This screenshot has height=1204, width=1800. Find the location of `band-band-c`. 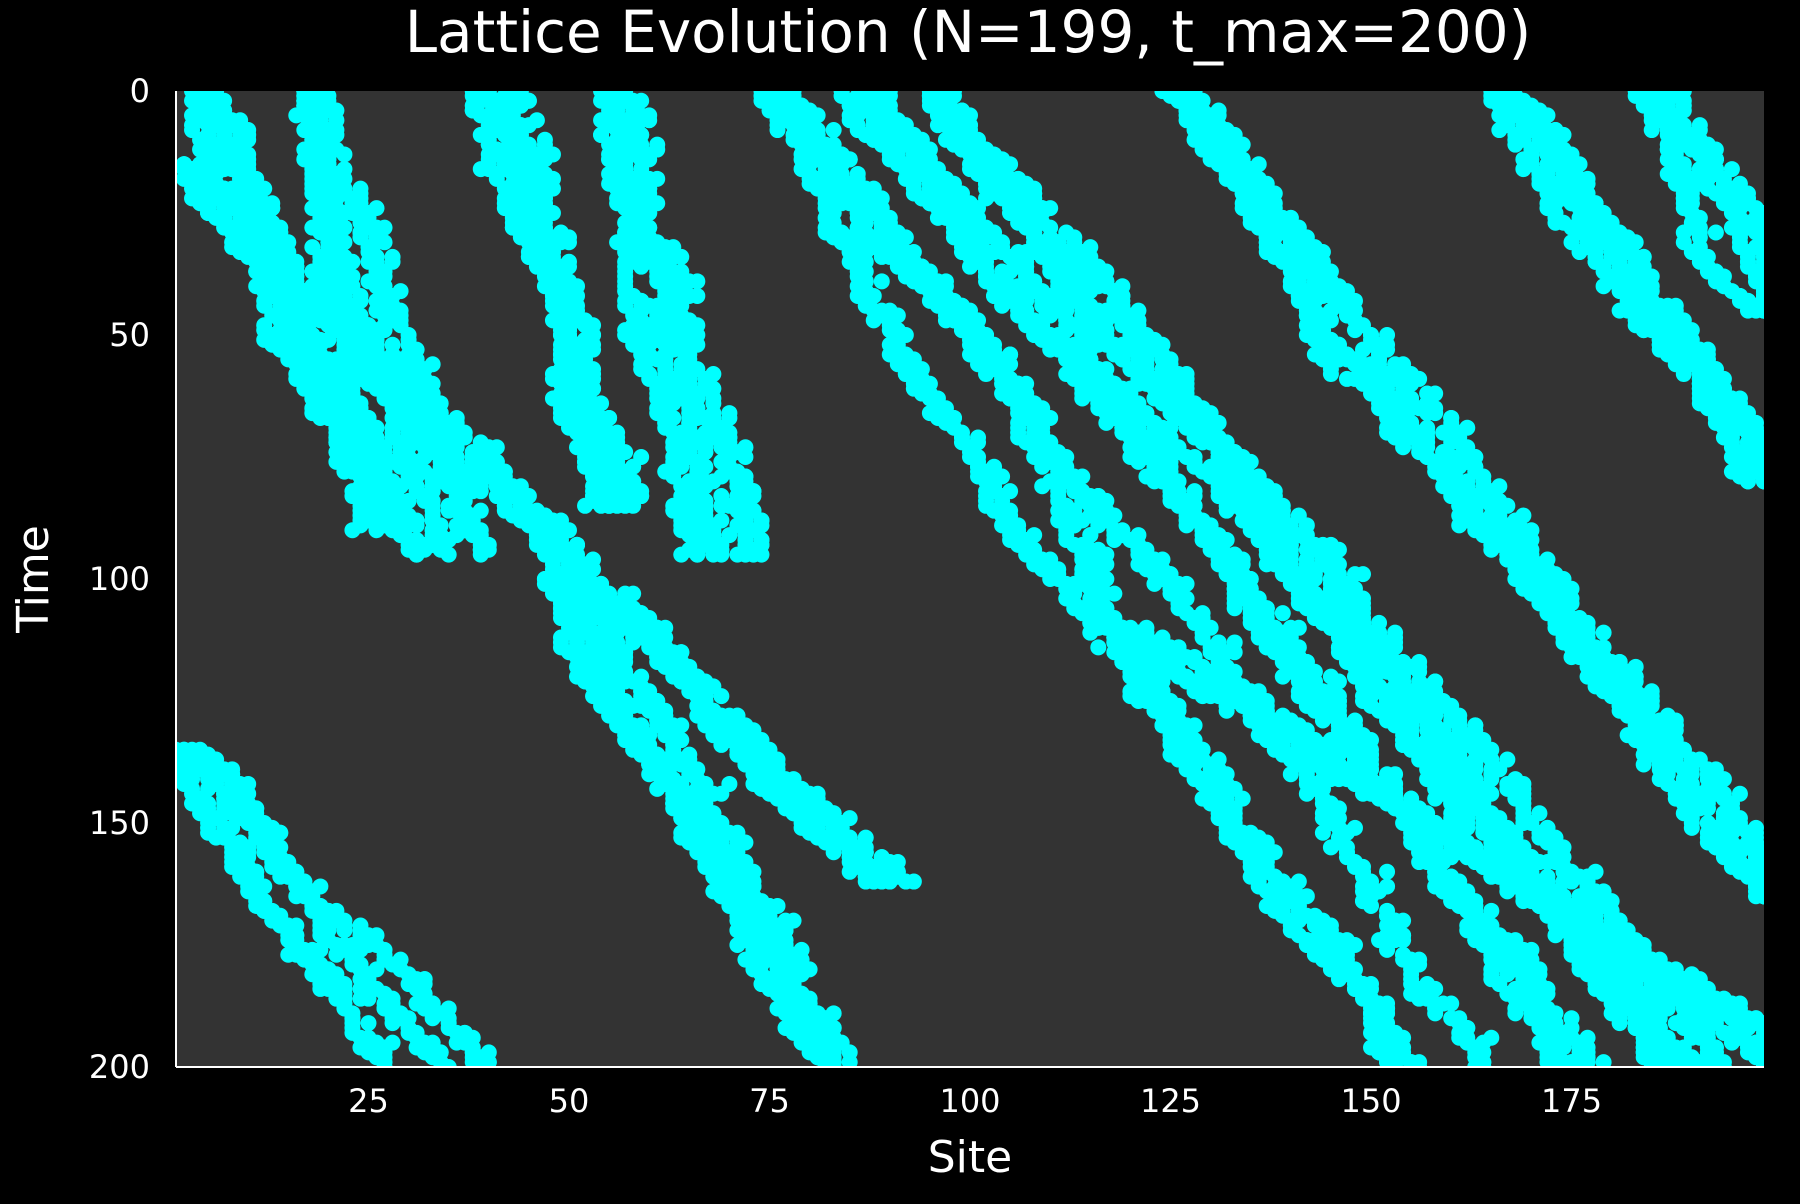

band-band-c is located at coordinates (557, 302).